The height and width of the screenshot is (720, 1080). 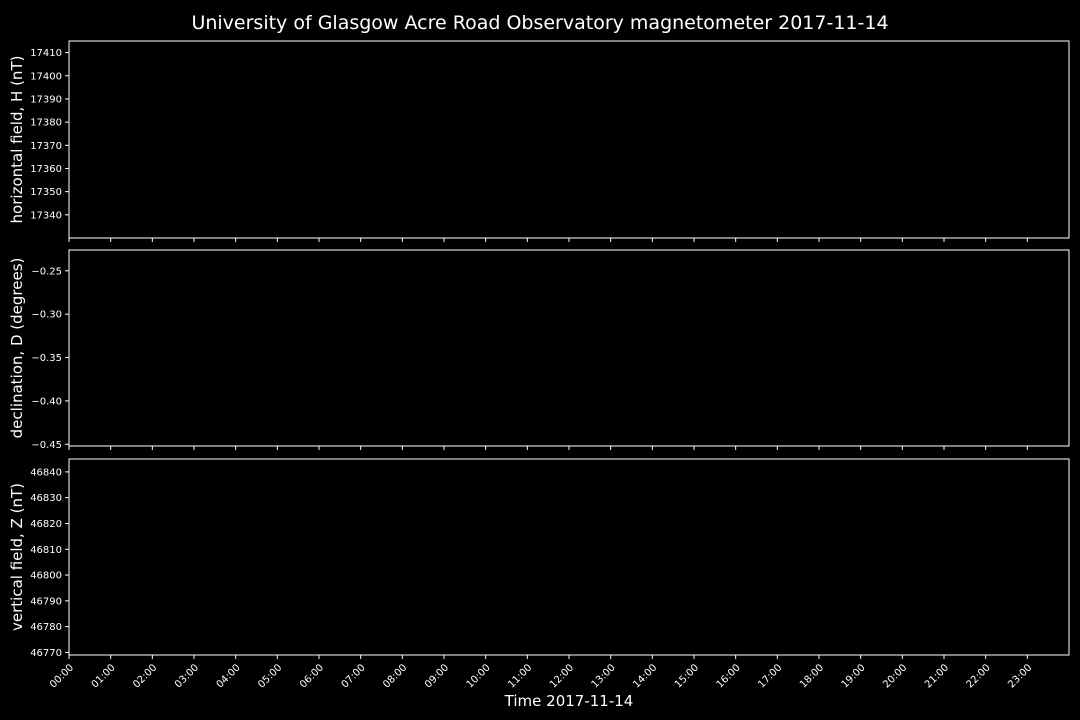 What do you see at coordinates (46, 601) in the screenshot?
I see `y-tick-label: 46790` at bounding box center [46, 601].